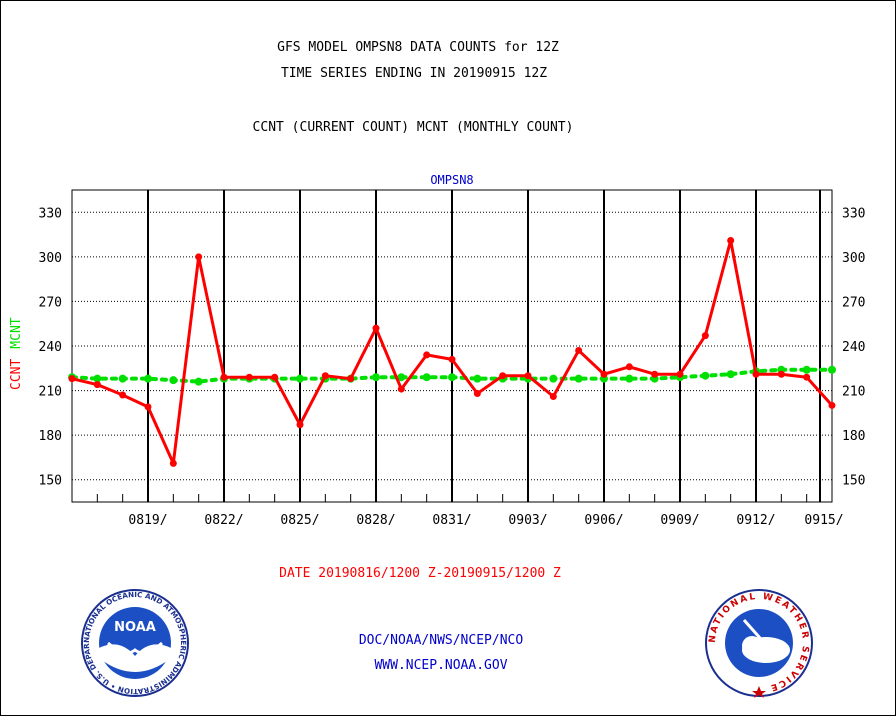  Describe the element at coordinates (16, 332) in the screenshot. I see `y-legend-mcnt: MCNT` at that location.